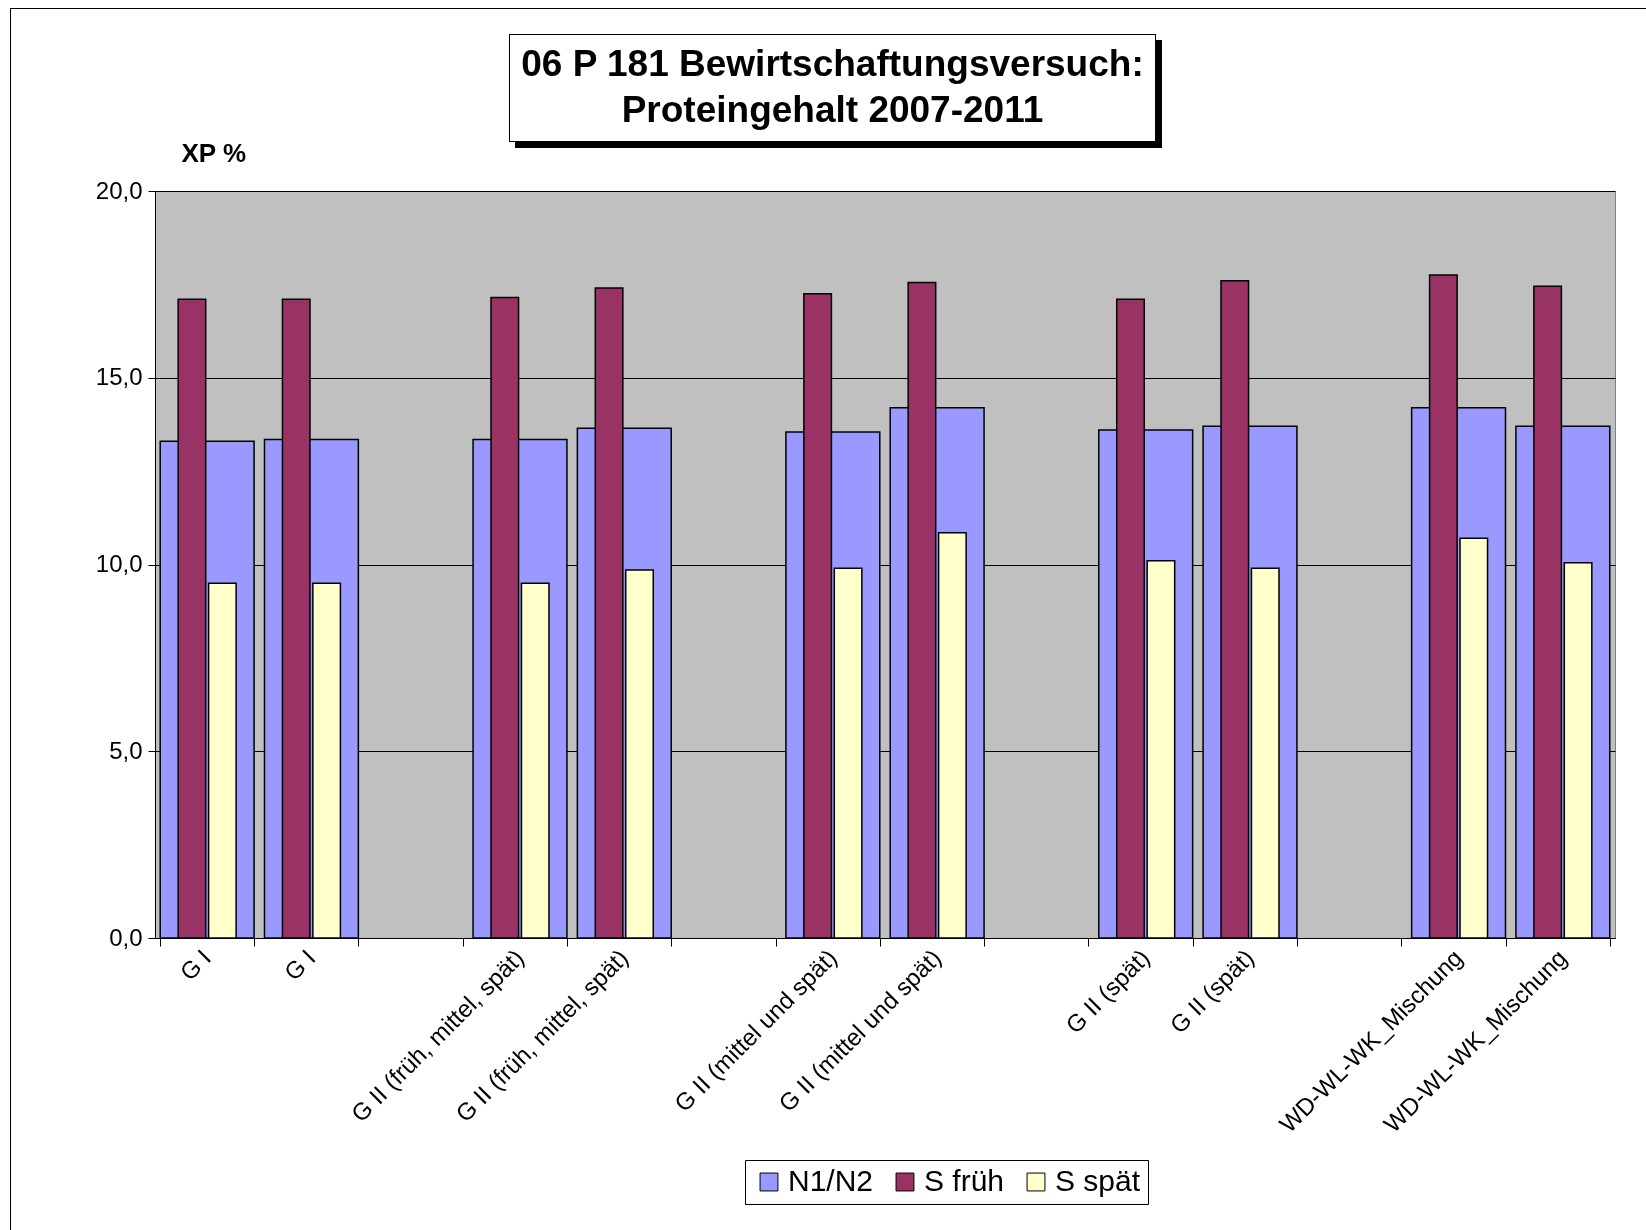  What do you see at coordinates (832, 88) in the screenshot?
I see `chart-title: 06 P 181 Bewirtschaftungsversuch: Proteingehalt 2007-2011` at bounding box center [832, 88].